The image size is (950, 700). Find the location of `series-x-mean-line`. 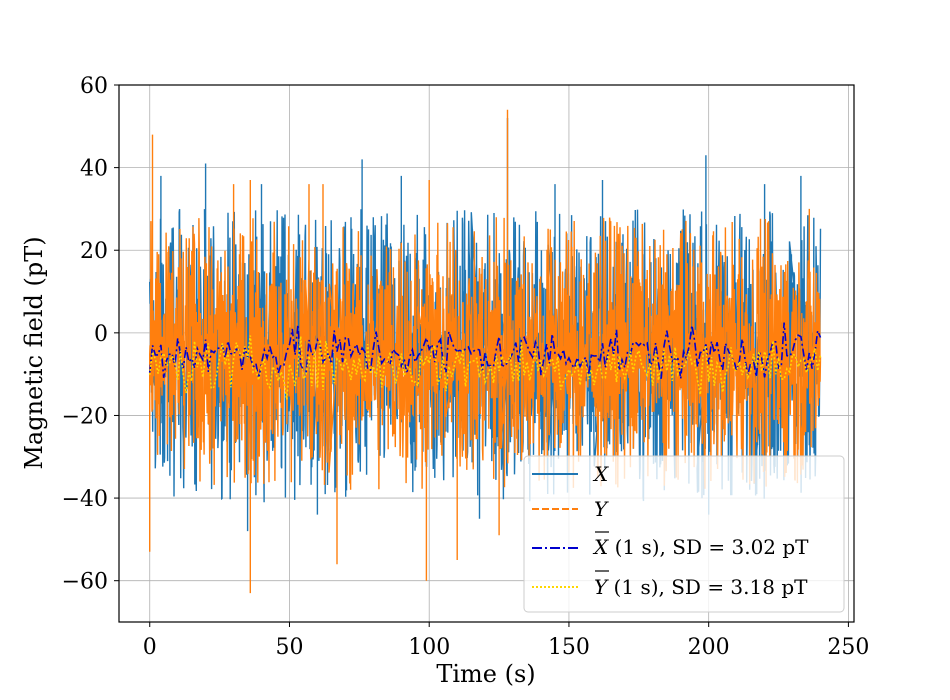

series-x-mean-line is located at coordinates (485, 350).